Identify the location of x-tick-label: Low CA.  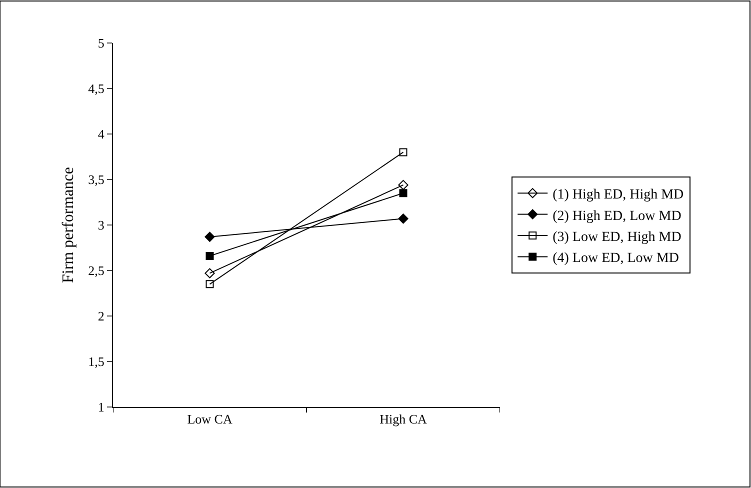
(210, 419).